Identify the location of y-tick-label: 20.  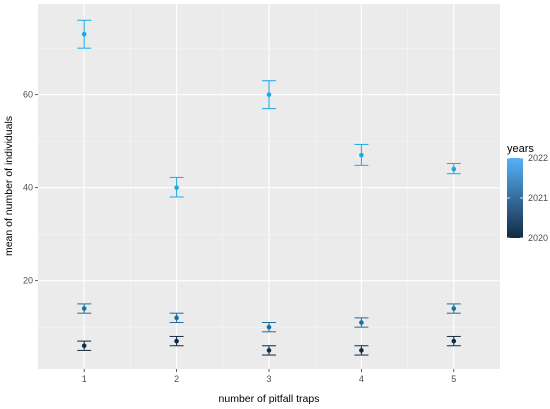
(28, 281).